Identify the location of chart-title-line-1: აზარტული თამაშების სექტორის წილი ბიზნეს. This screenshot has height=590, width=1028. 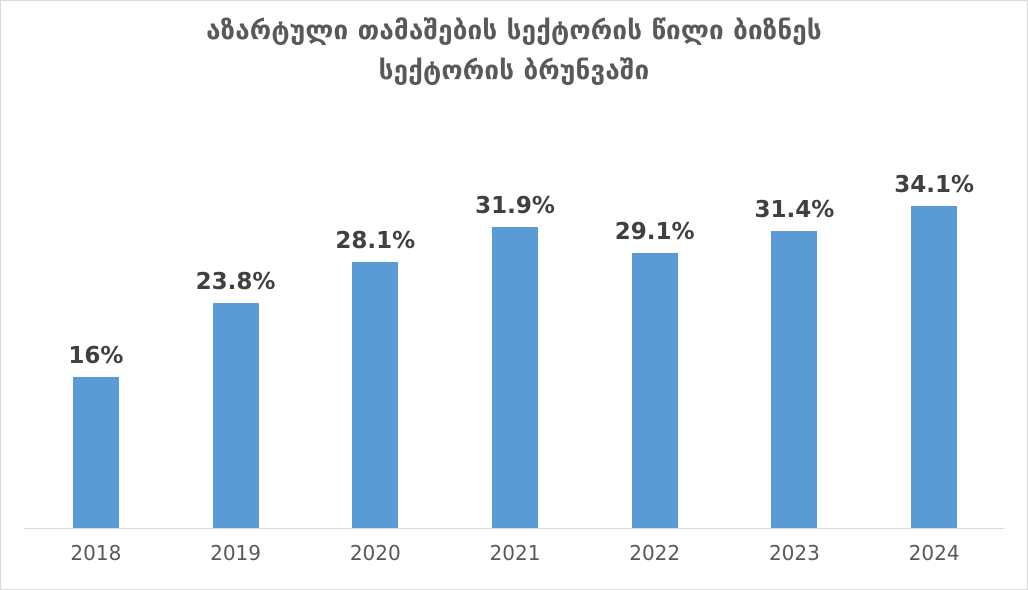
(514, 31).